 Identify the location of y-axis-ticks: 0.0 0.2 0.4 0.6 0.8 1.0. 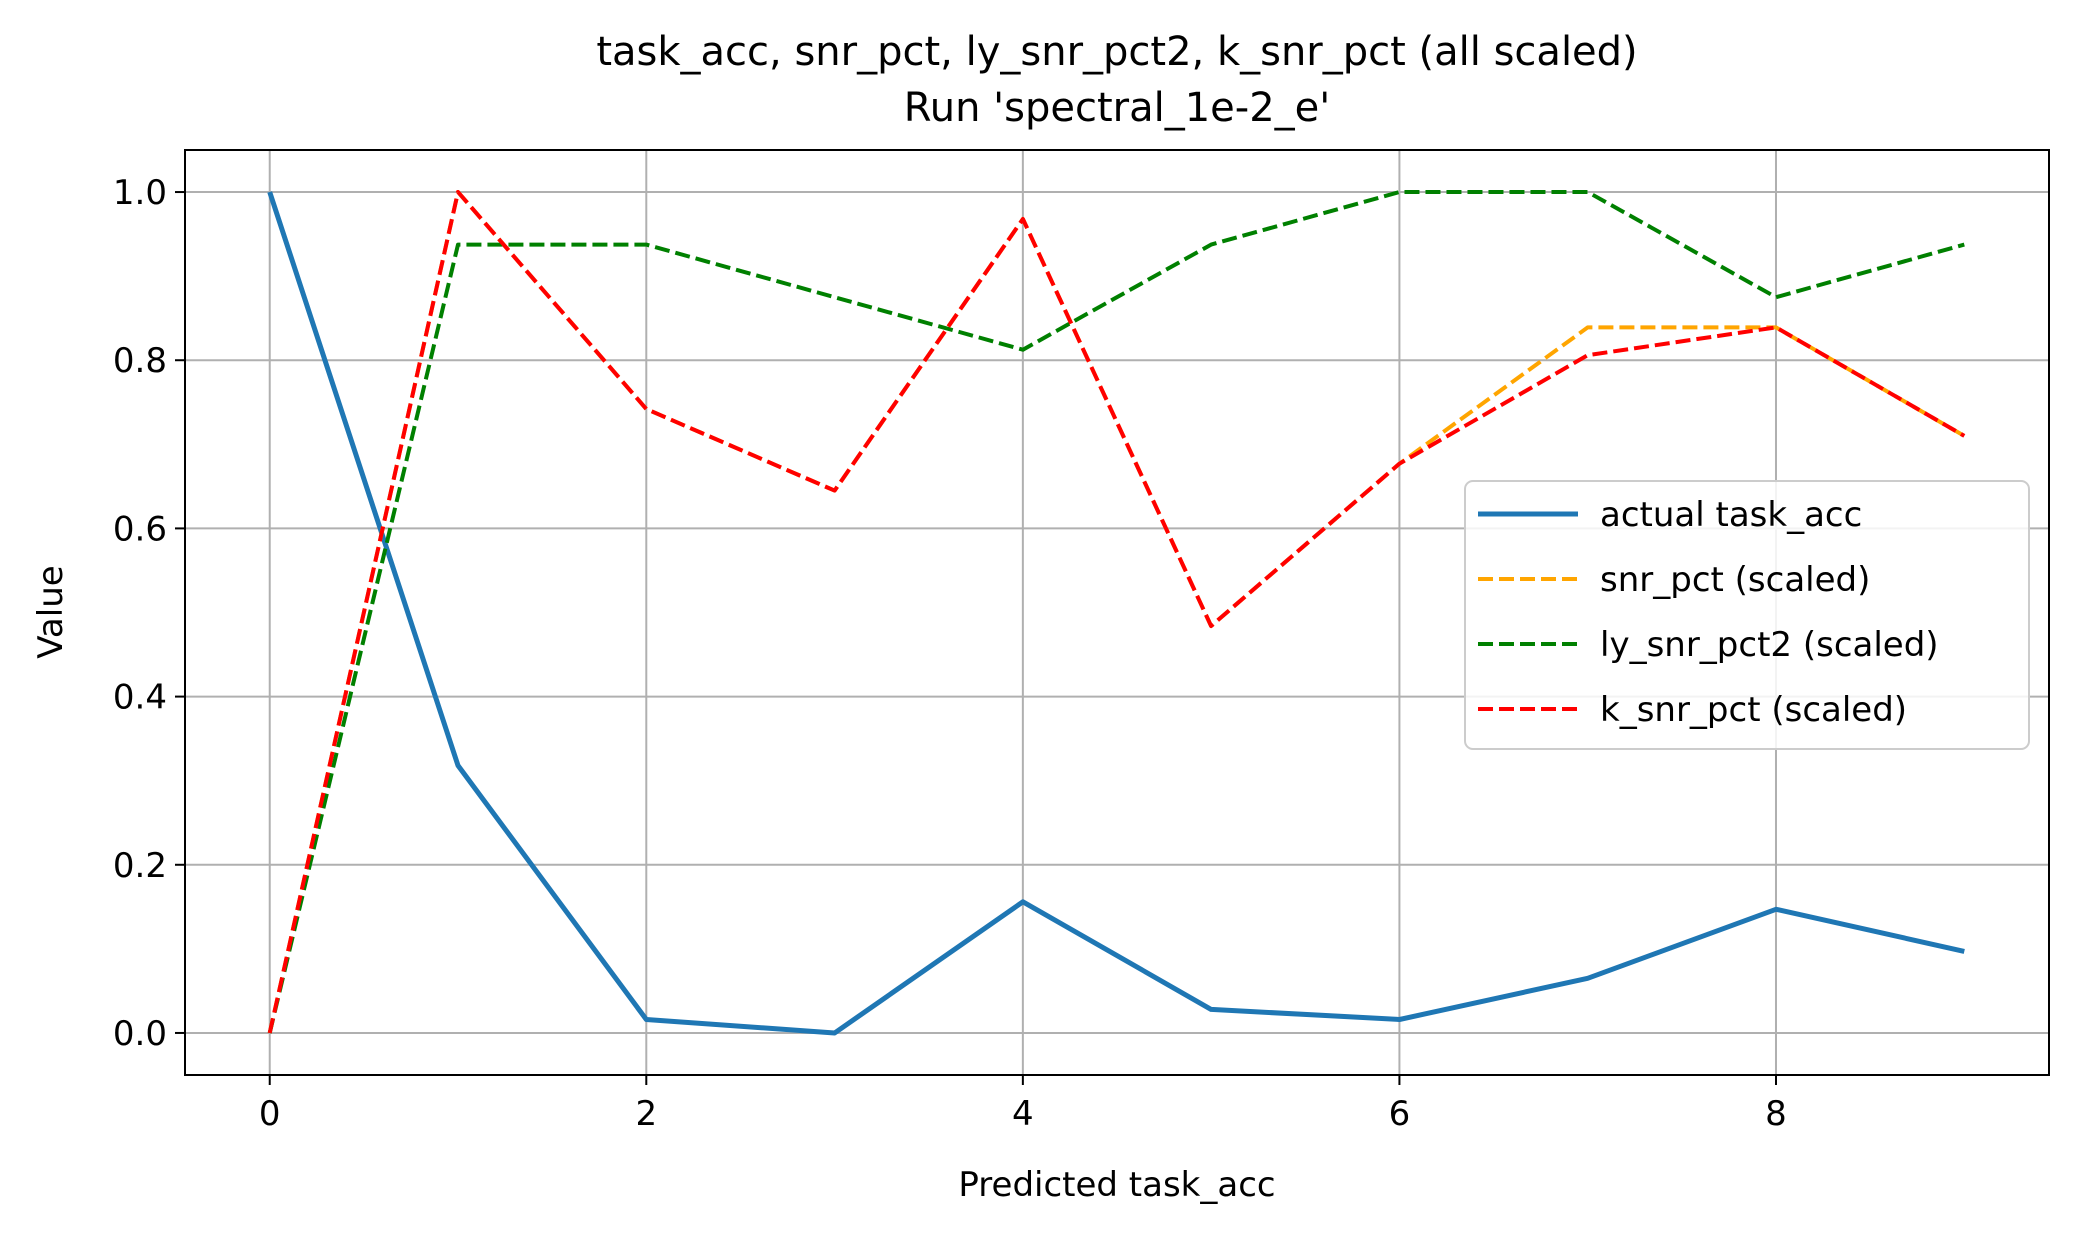
(149, 613).